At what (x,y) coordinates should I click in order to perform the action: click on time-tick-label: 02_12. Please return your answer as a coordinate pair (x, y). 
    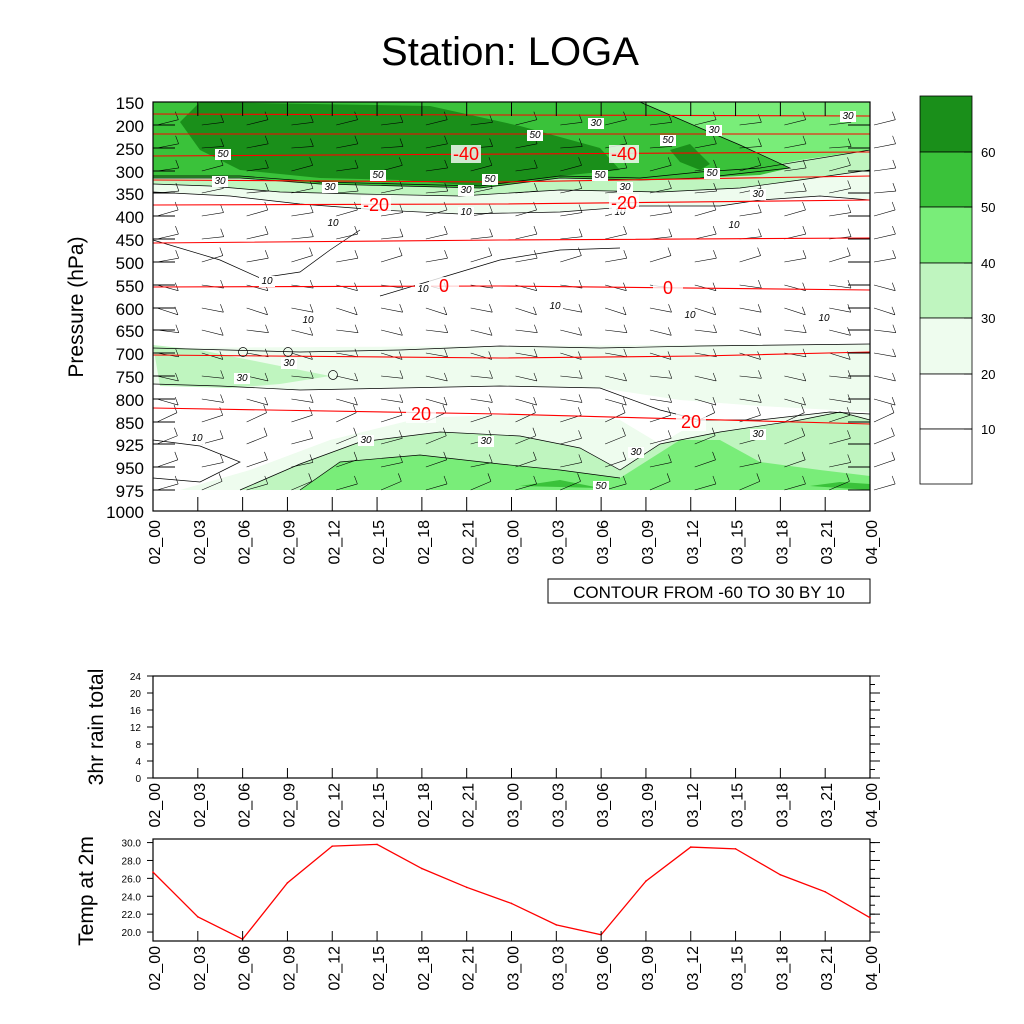
    Looking at the image, I should click on (334, 542).